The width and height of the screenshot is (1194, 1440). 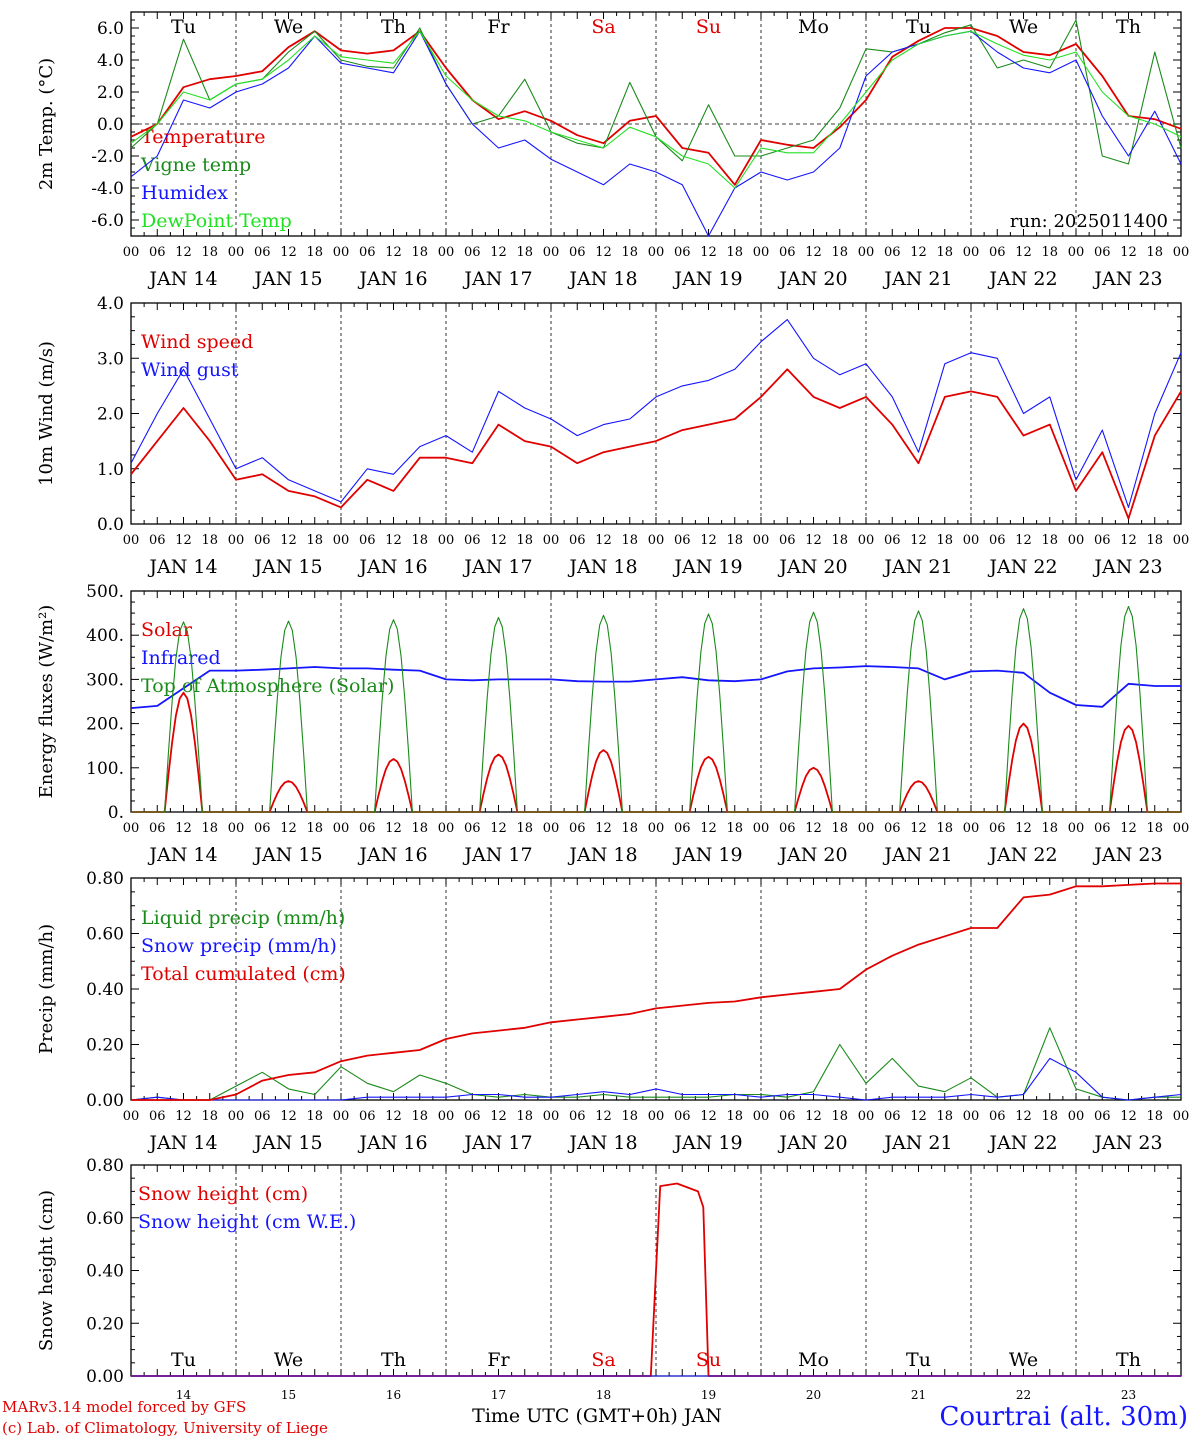 I want to click on y-tick-label: 0.80, so click(x=105, y=879).